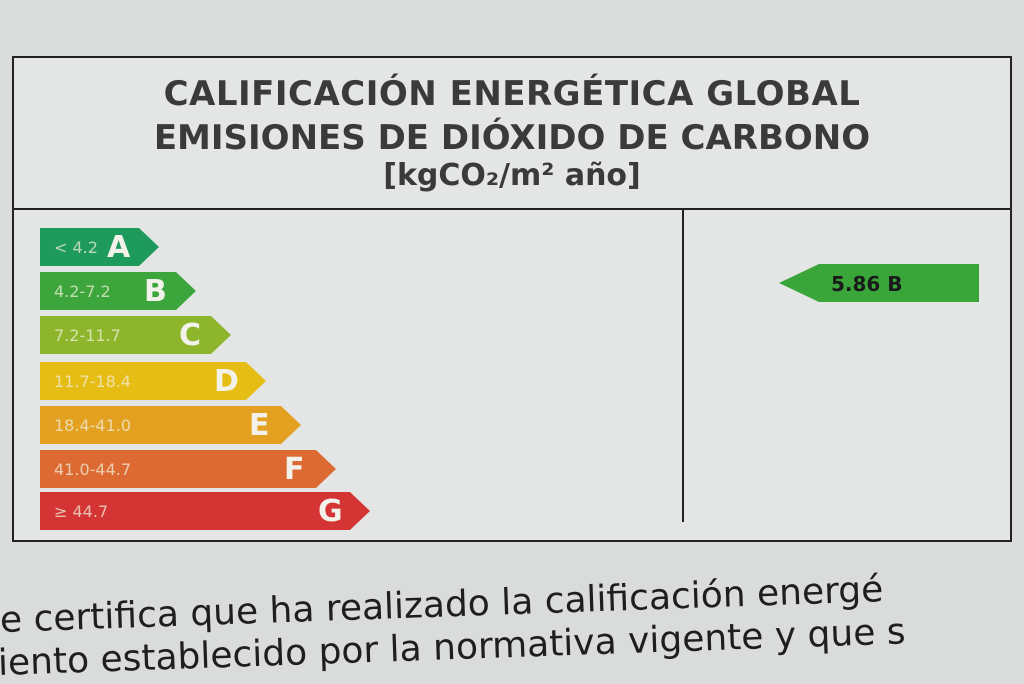 The height and width of the screenshot is (684, 1024). Describe the element at coordinates (259, 425) in the screenshot. I see `bar-letter: E` at that location.